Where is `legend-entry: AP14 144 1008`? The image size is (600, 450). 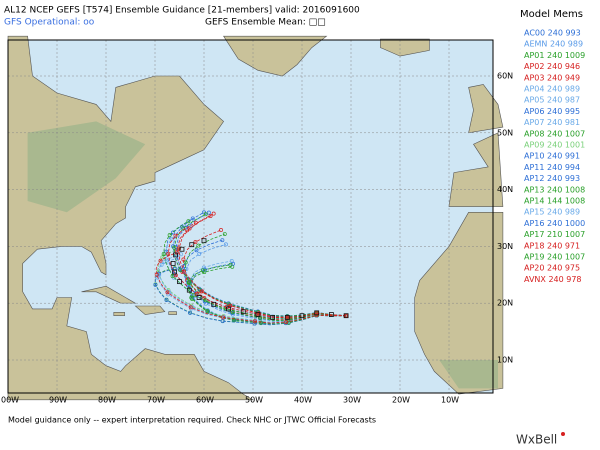 legend-entry: AP14 144 1008 is located at coordinates (554, 201).